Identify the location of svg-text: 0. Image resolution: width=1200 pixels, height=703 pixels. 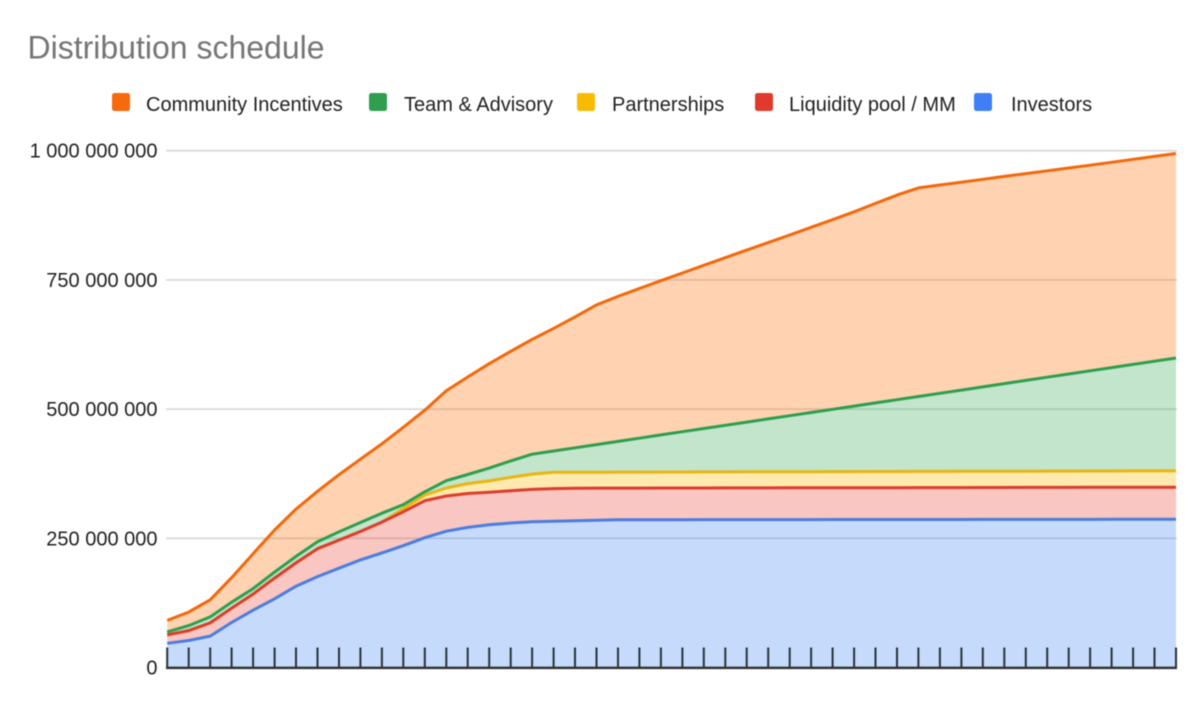
(151, 669).